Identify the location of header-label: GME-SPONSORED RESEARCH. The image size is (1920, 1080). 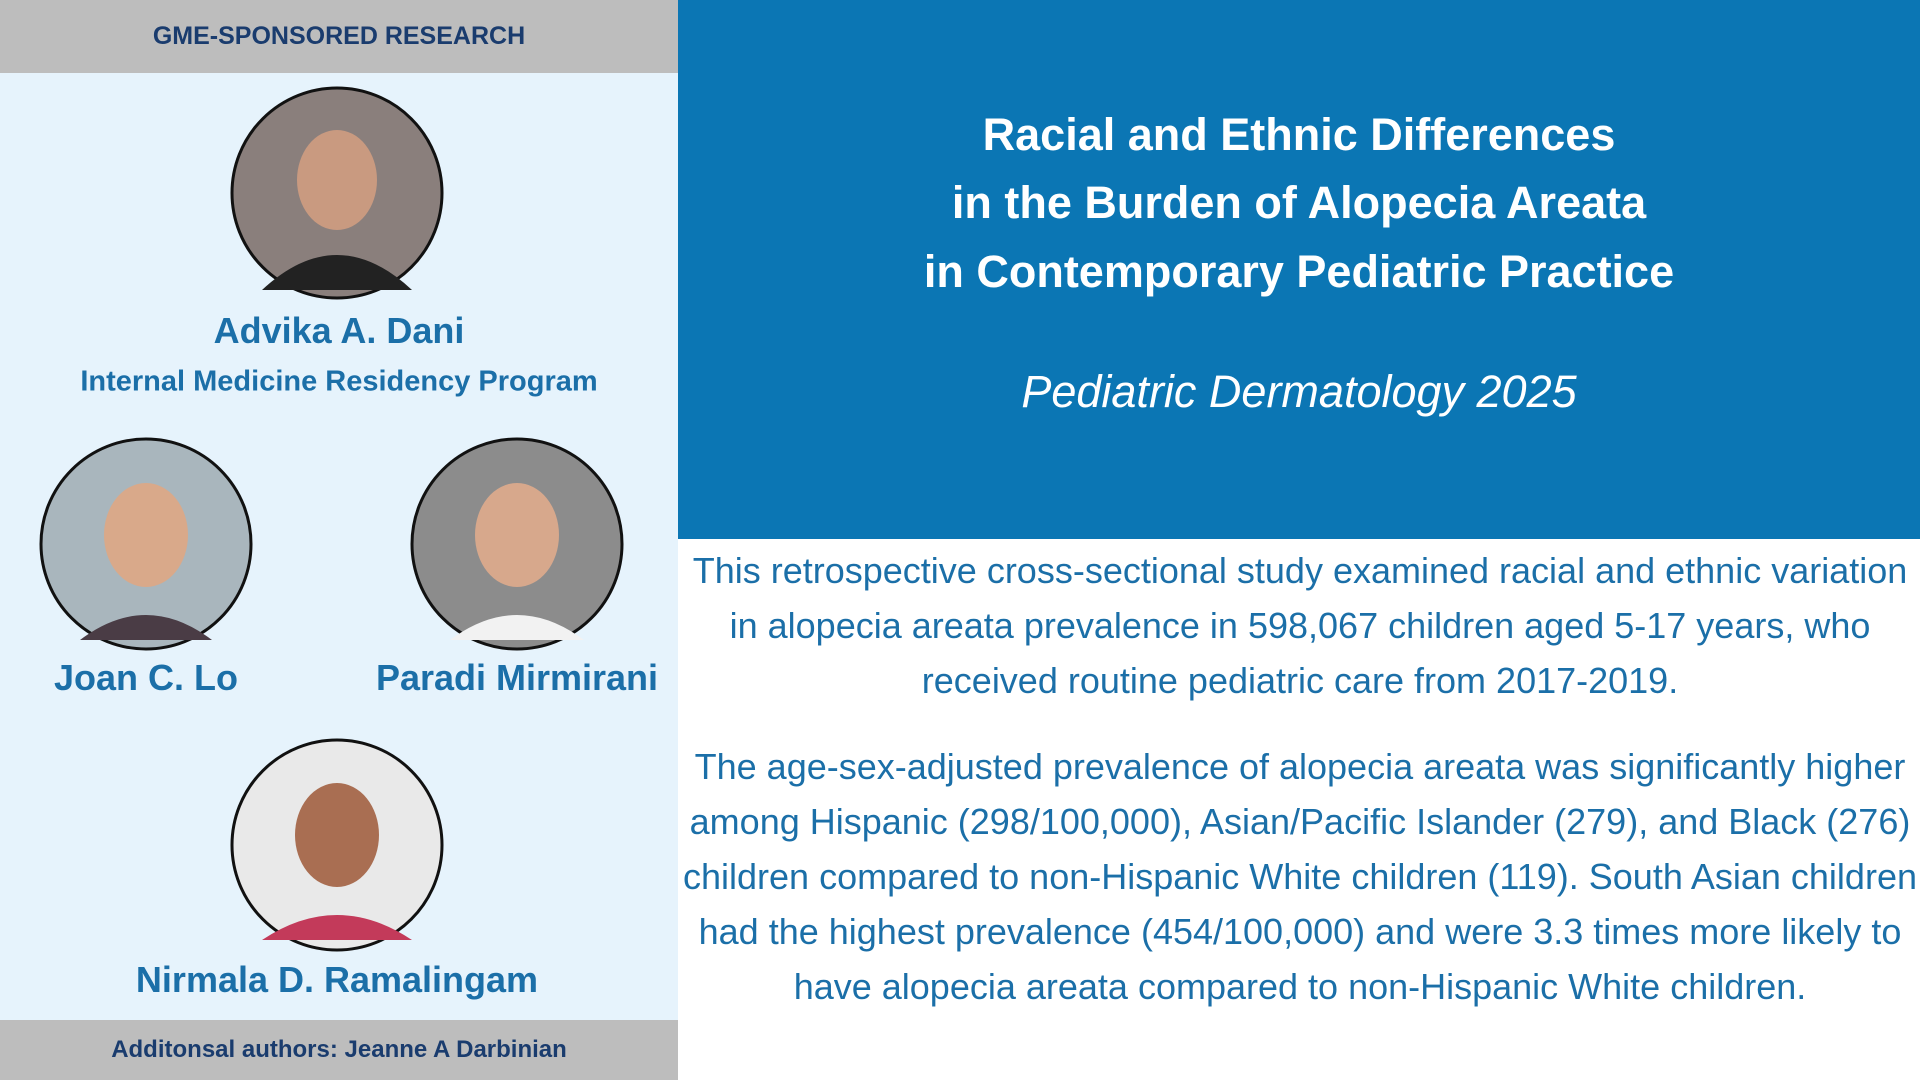
(339, 36).